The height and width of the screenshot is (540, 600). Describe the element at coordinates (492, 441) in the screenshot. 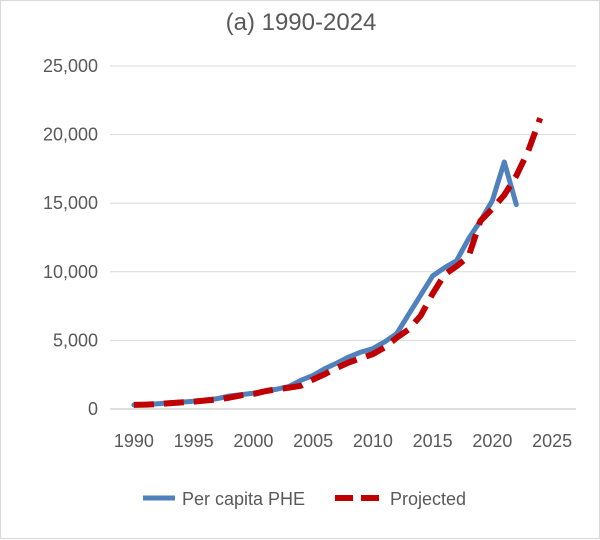

I see `x-tick-label: 2020` at that location.